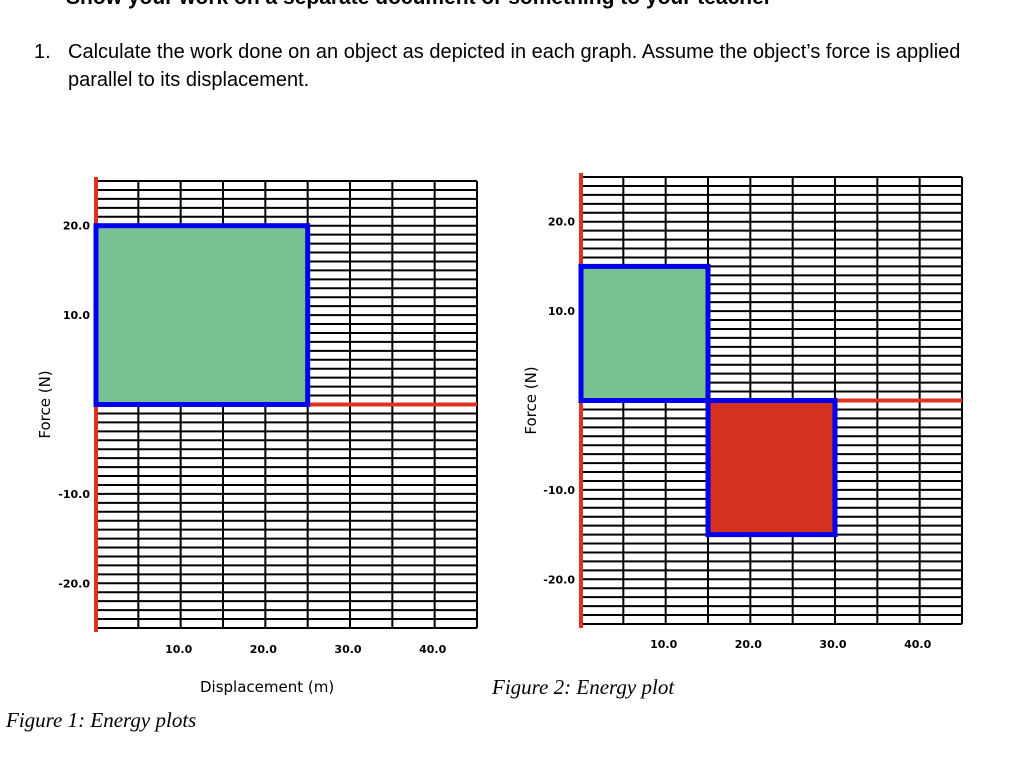 This screenshot has width=1022, height=780. What do you see at coordinates (832, 644) in the screenshot?
I see `chart2-x-tick-label: 30.0` at bounding box center [832, 644].